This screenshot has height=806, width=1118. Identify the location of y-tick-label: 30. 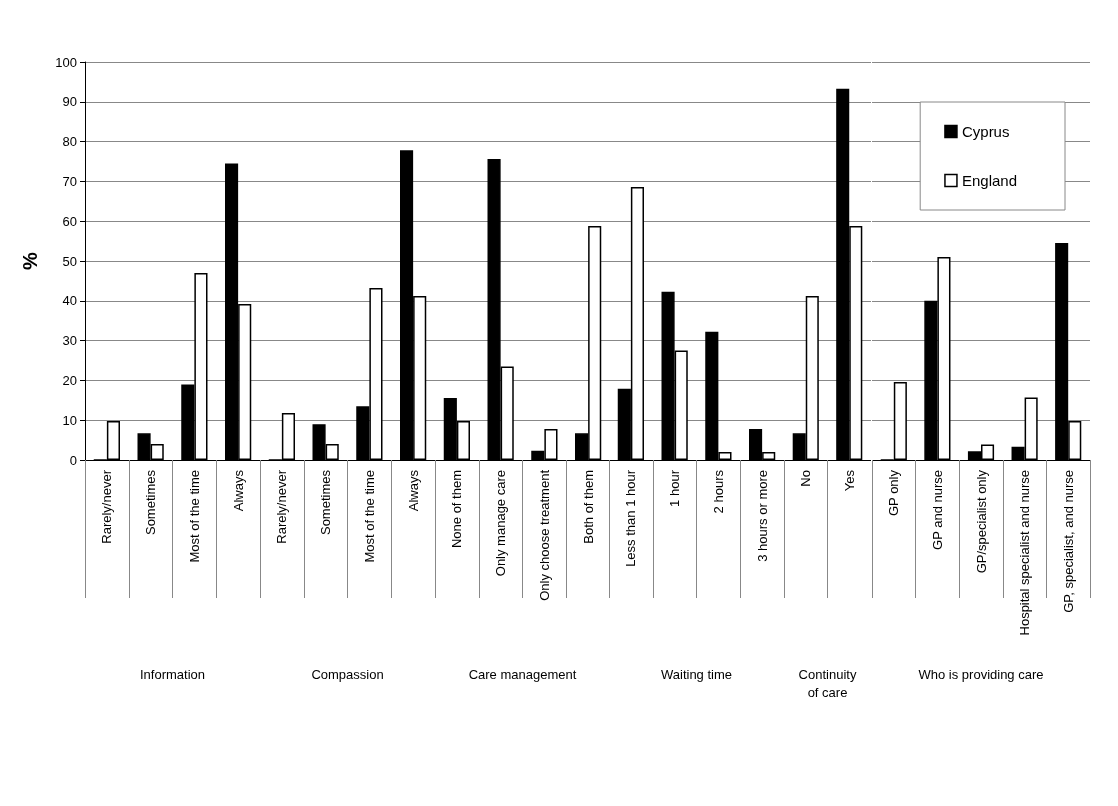
(69, 341).